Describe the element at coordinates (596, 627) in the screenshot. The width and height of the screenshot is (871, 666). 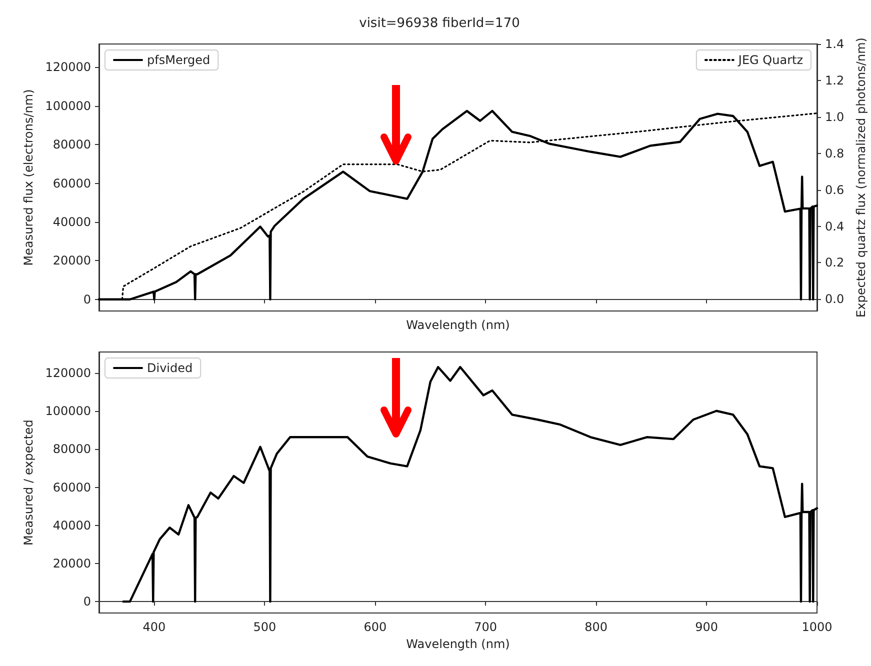
I see `x-tick-label: 800` at that location.